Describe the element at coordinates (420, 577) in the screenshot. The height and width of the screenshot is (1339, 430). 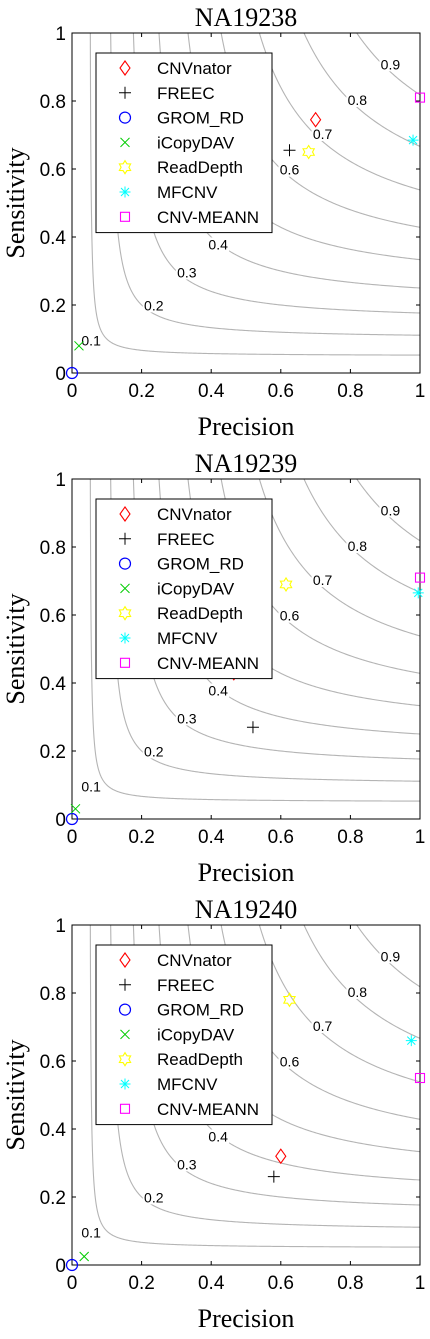
I see `data-point-cnv-meann` at that location.